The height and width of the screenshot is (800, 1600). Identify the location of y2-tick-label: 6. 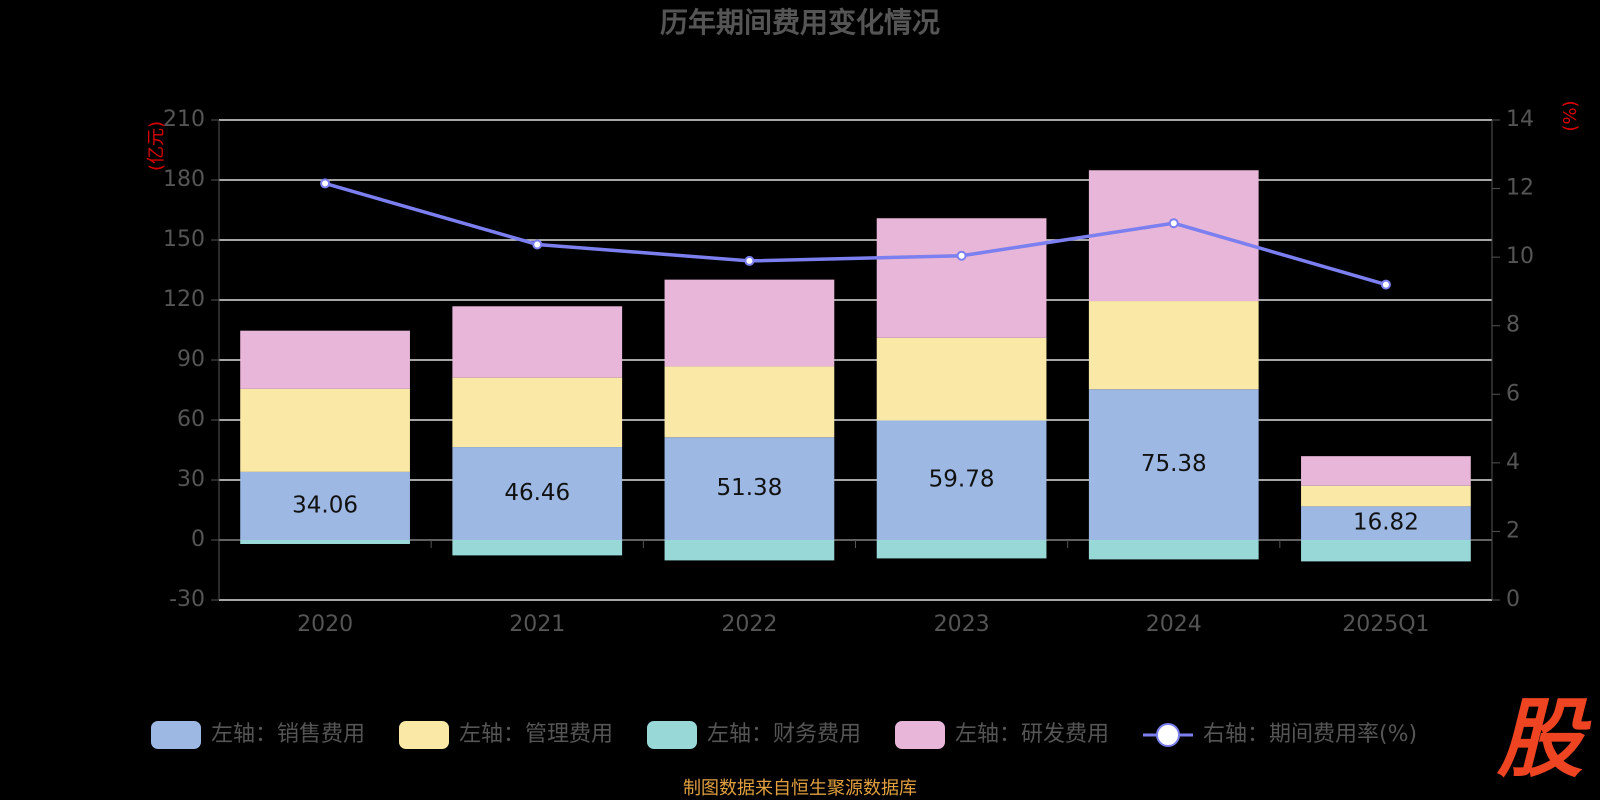
(1513, 393).